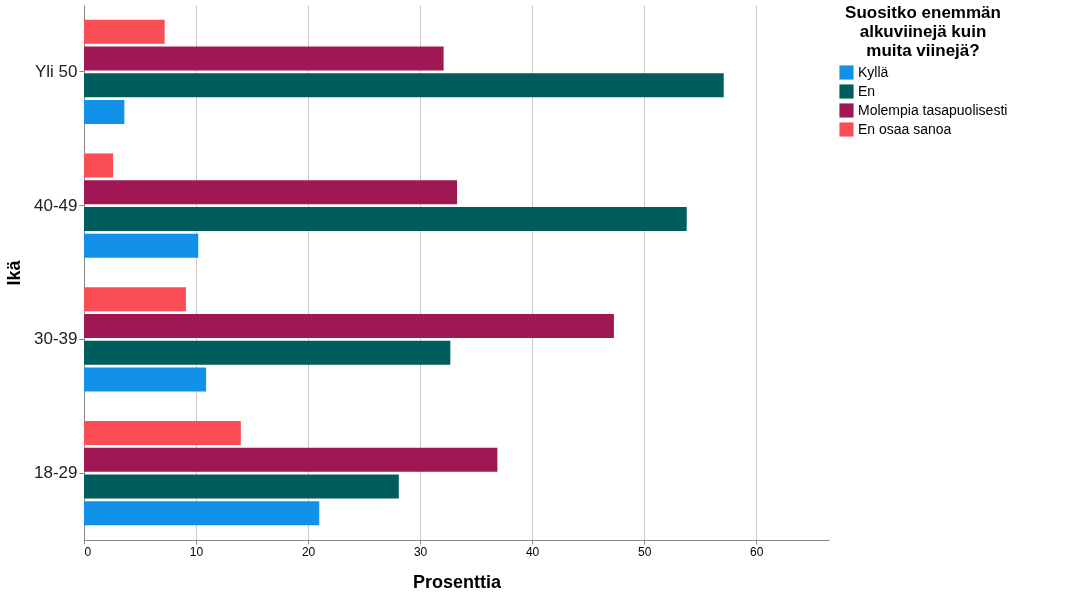 The height and width of the screenshot is (610, 1082). Describe the element at coordinates (644, 551) in the screenshot. I see `x-tick-label: 50` at that location.